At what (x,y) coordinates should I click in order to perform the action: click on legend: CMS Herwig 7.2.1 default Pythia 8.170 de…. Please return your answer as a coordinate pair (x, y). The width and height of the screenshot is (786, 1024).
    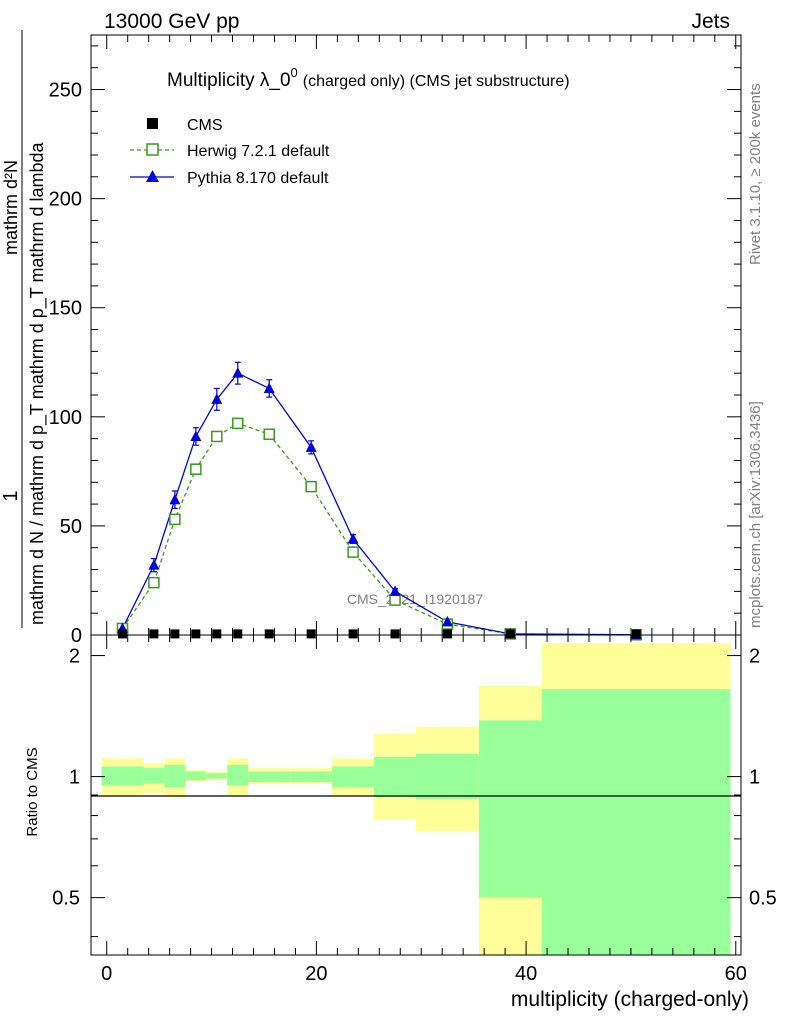
    Looking at the image, I should click on (230, 152).